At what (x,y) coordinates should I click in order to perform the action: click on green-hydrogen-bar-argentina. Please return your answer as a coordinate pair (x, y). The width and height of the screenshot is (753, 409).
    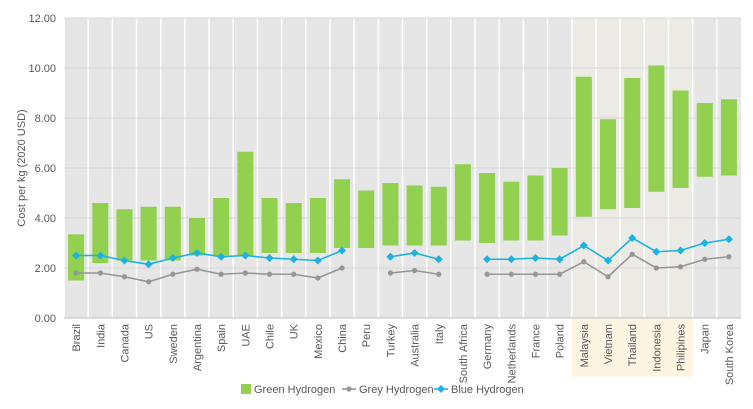
    Looking at the image, I should click on (196, 237).